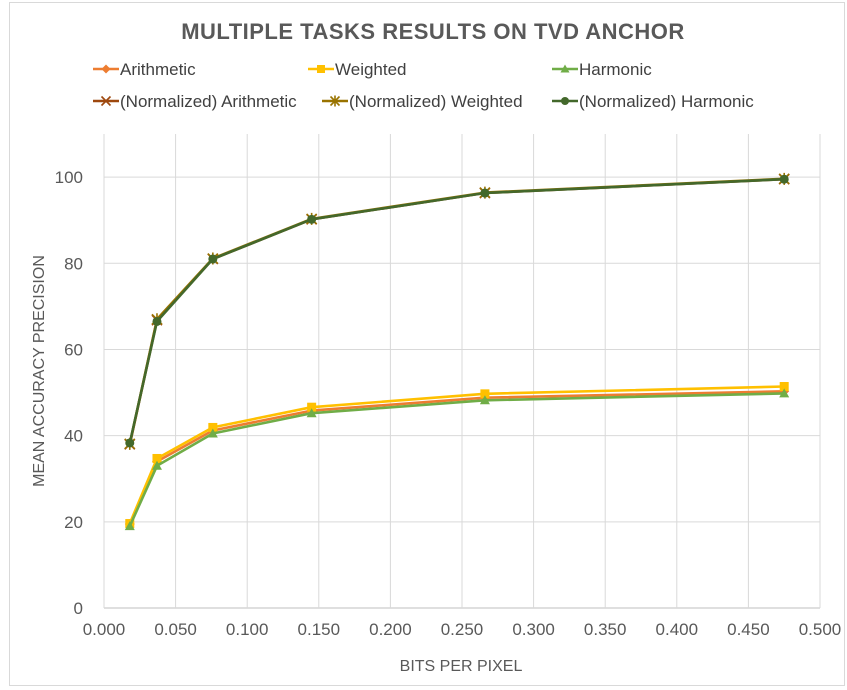 This screenshot has width=847, height=690. What do you see at coordinates (73, 263) in the screenshot?
I see `y-tick-label: 80` at bounding box center [73, 263].